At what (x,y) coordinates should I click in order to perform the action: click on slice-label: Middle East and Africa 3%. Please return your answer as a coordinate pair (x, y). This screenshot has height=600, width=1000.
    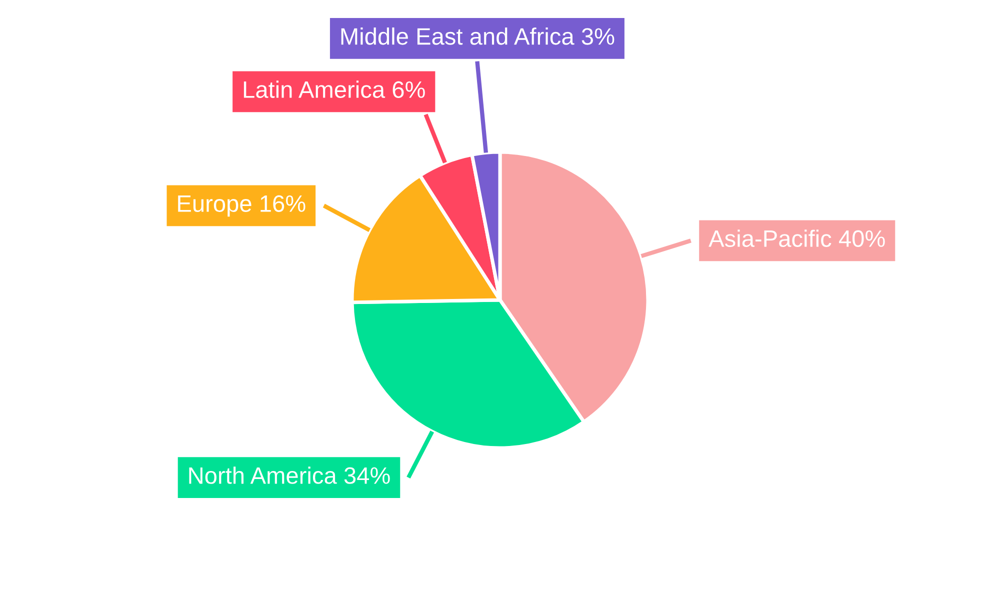
    Looking at the image, I should click on (477, 36).